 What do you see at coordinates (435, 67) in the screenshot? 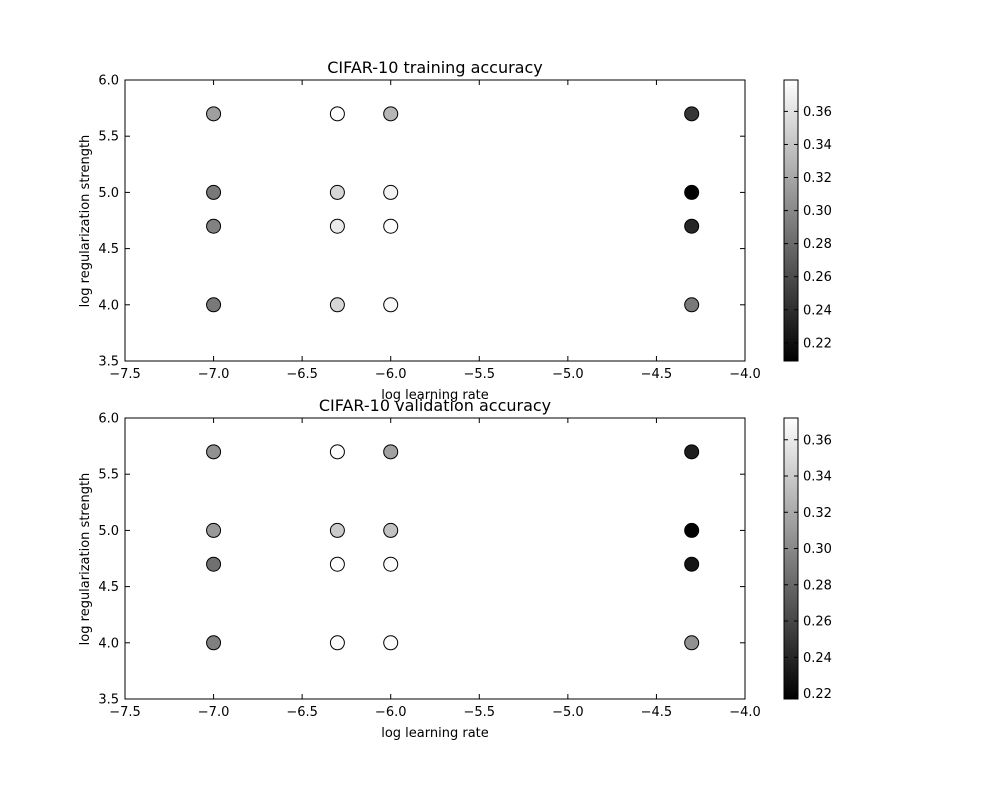
I see `chart-title: CIFAR-10 training accuracy` at bounding box center [435, 67].